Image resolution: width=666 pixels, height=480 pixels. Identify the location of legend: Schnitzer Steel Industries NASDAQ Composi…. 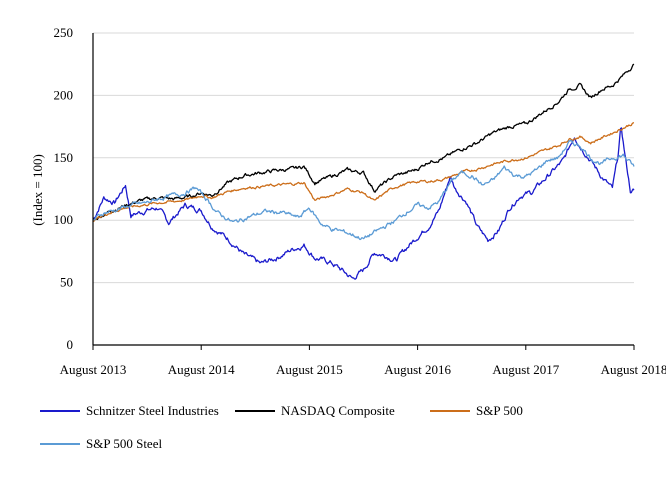
(281, 427).